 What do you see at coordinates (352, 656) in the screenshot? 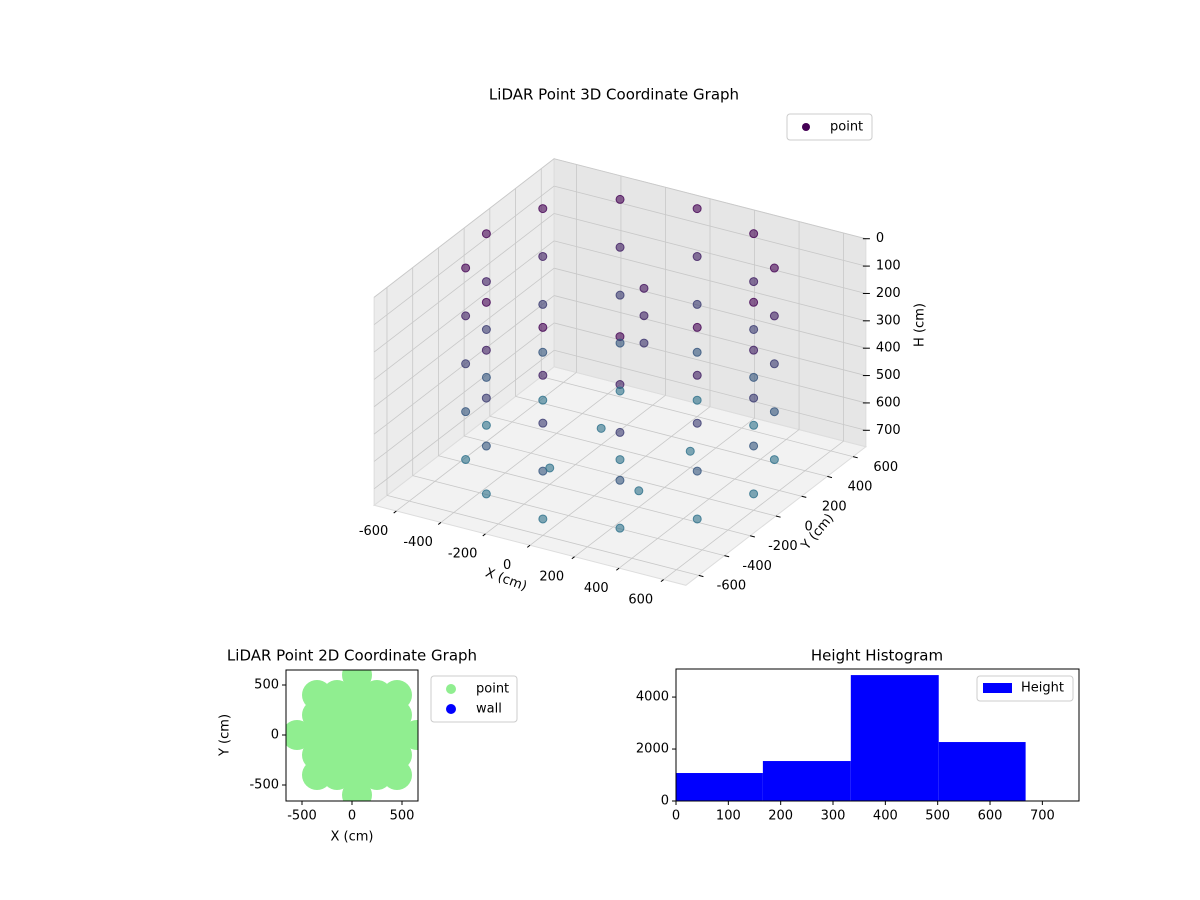
I see `chart-title: LiDAR Point 2D Coordinate Graph` at bounding box center [352, 656].